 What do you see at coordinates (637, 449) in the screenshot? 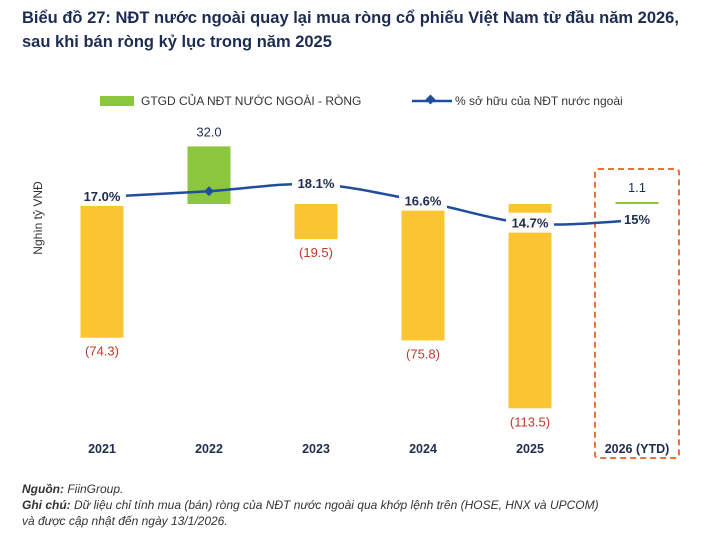
I see `x-tick-2026 (YTD): 2026 (YTD)` at bounding box center [637, 449].